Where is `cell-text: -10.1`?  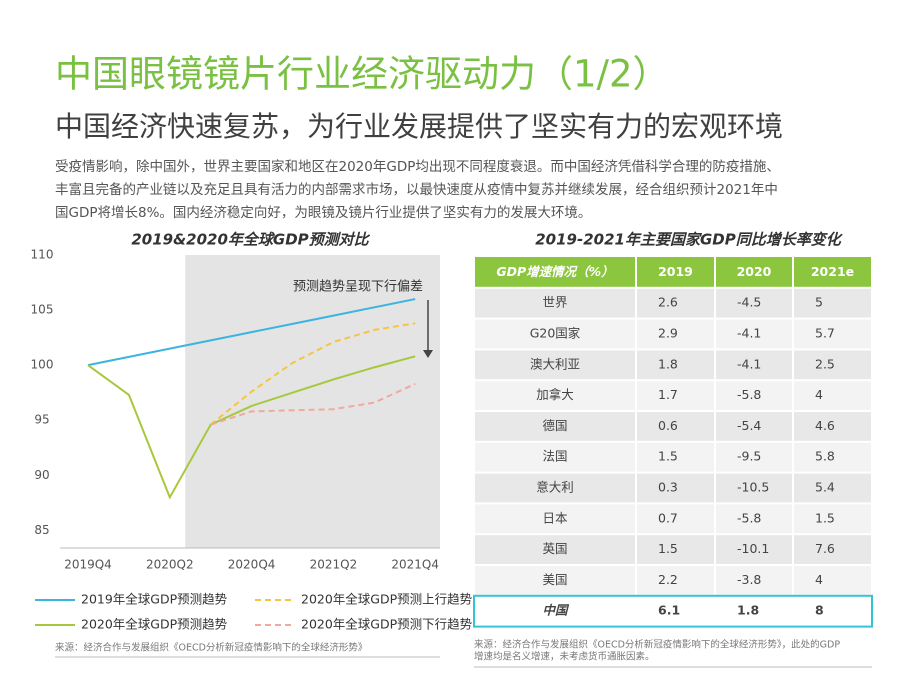
cell-text: -10.1 is located at coordinates (753, 548).